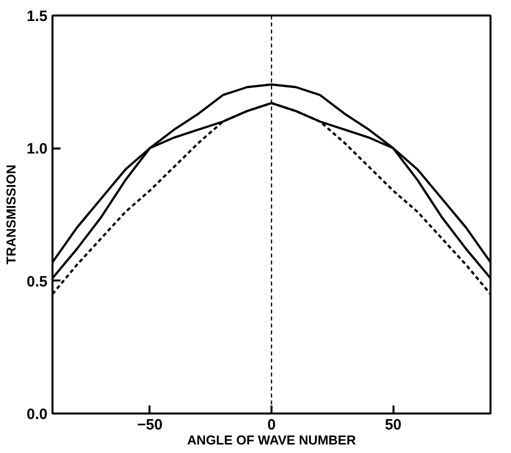 The width and height of the screenshot is (511, 453). What do you see at coordinates (37, 16) in the screenshot?
I see `y-tick-label: 1.5` at bounding box center [37, 16].